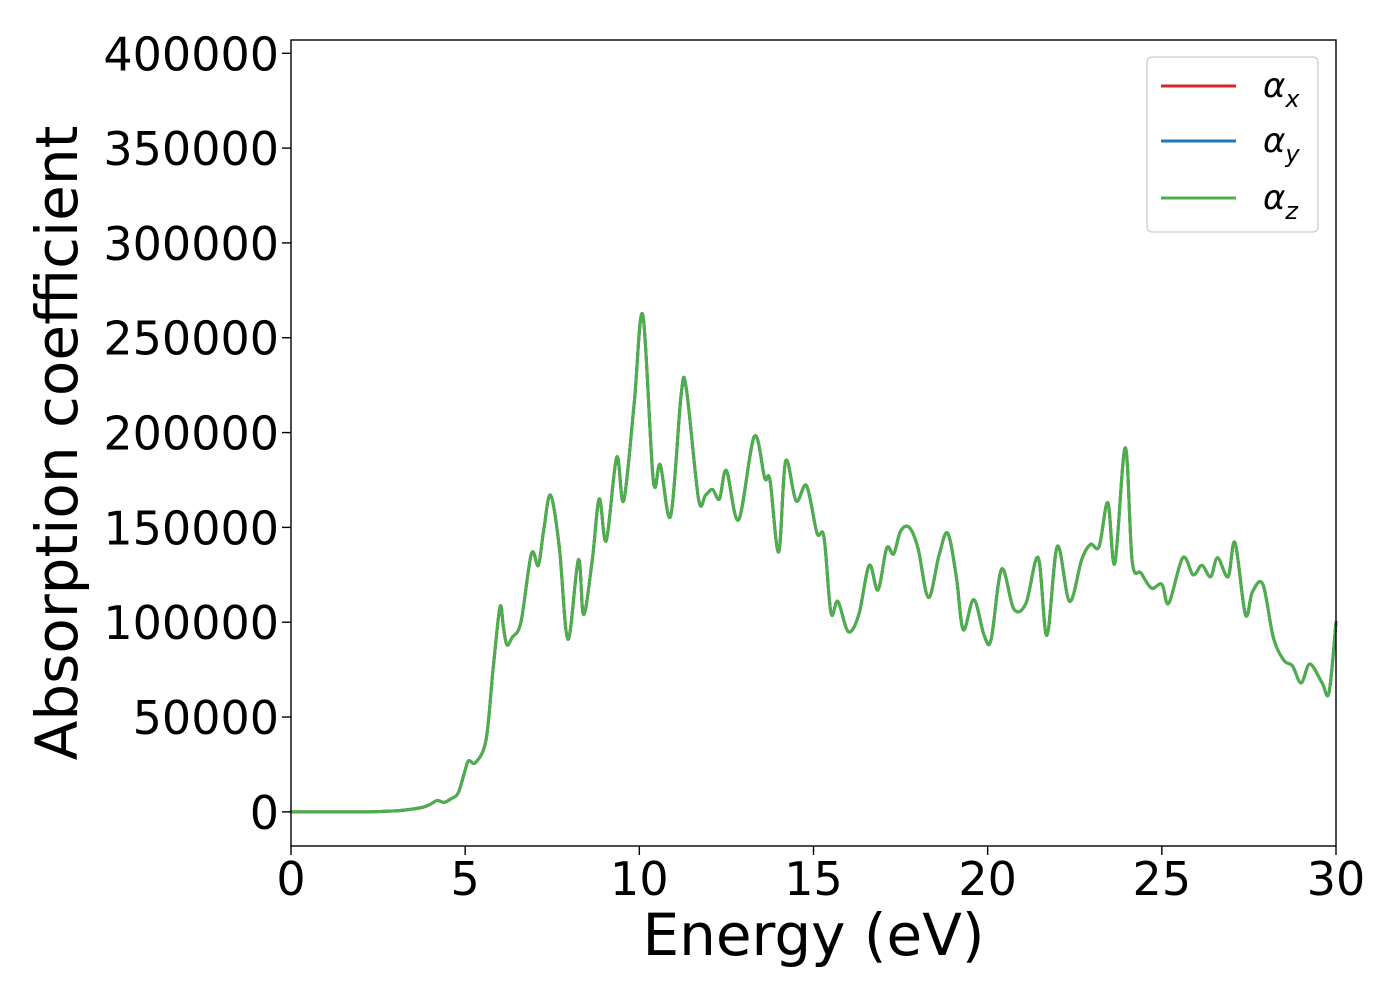 This screenshot has height=1000, width=1400. What do you see at coordinates (191, 339) in the screenshot?
I see `y-tick-label: 250000` at bounding box center [191, 339].